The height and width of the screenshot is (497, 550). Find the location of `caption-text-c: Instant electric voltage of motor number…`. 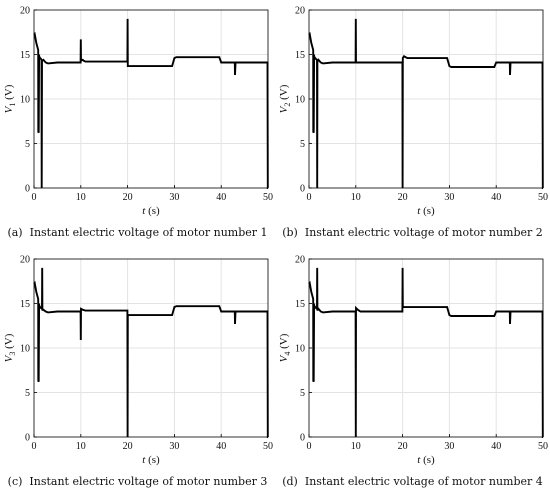

caption-text-c: Instant electric voltage of motor number… is located at coordinates (148, 481).